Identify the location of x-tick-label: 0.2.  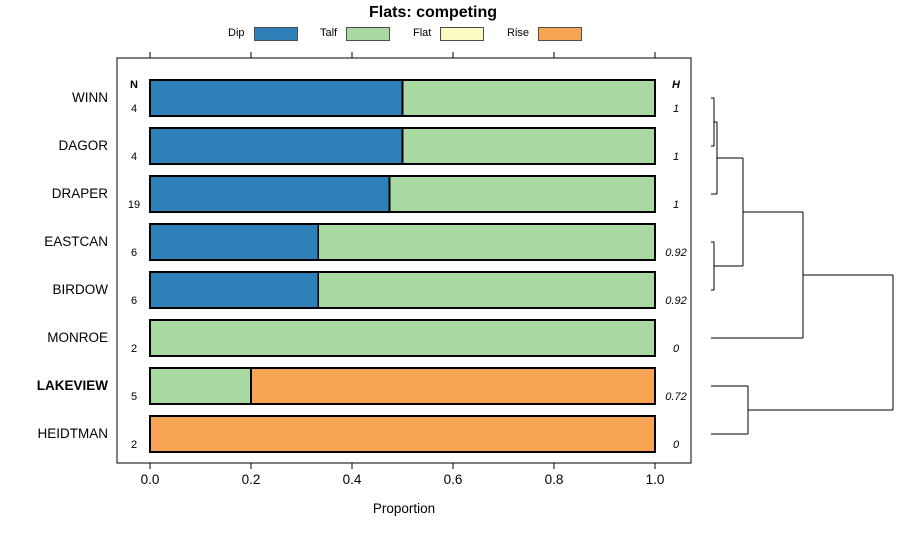
(251, 479).